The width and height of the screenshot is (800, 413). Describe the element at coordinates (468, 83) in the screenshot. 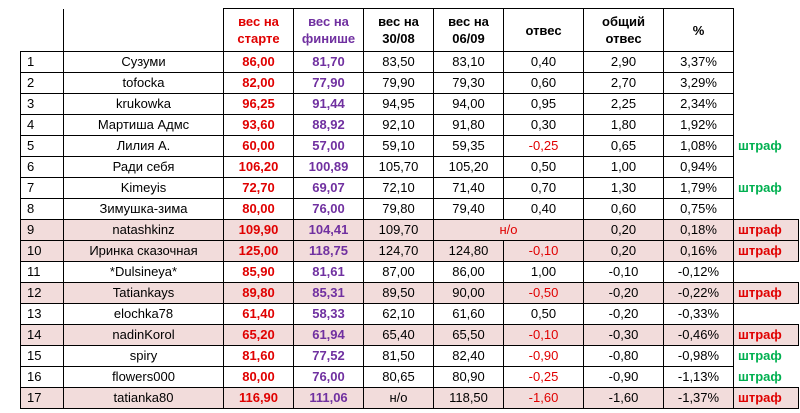

I see `weight-0609: 79,30` at that location.